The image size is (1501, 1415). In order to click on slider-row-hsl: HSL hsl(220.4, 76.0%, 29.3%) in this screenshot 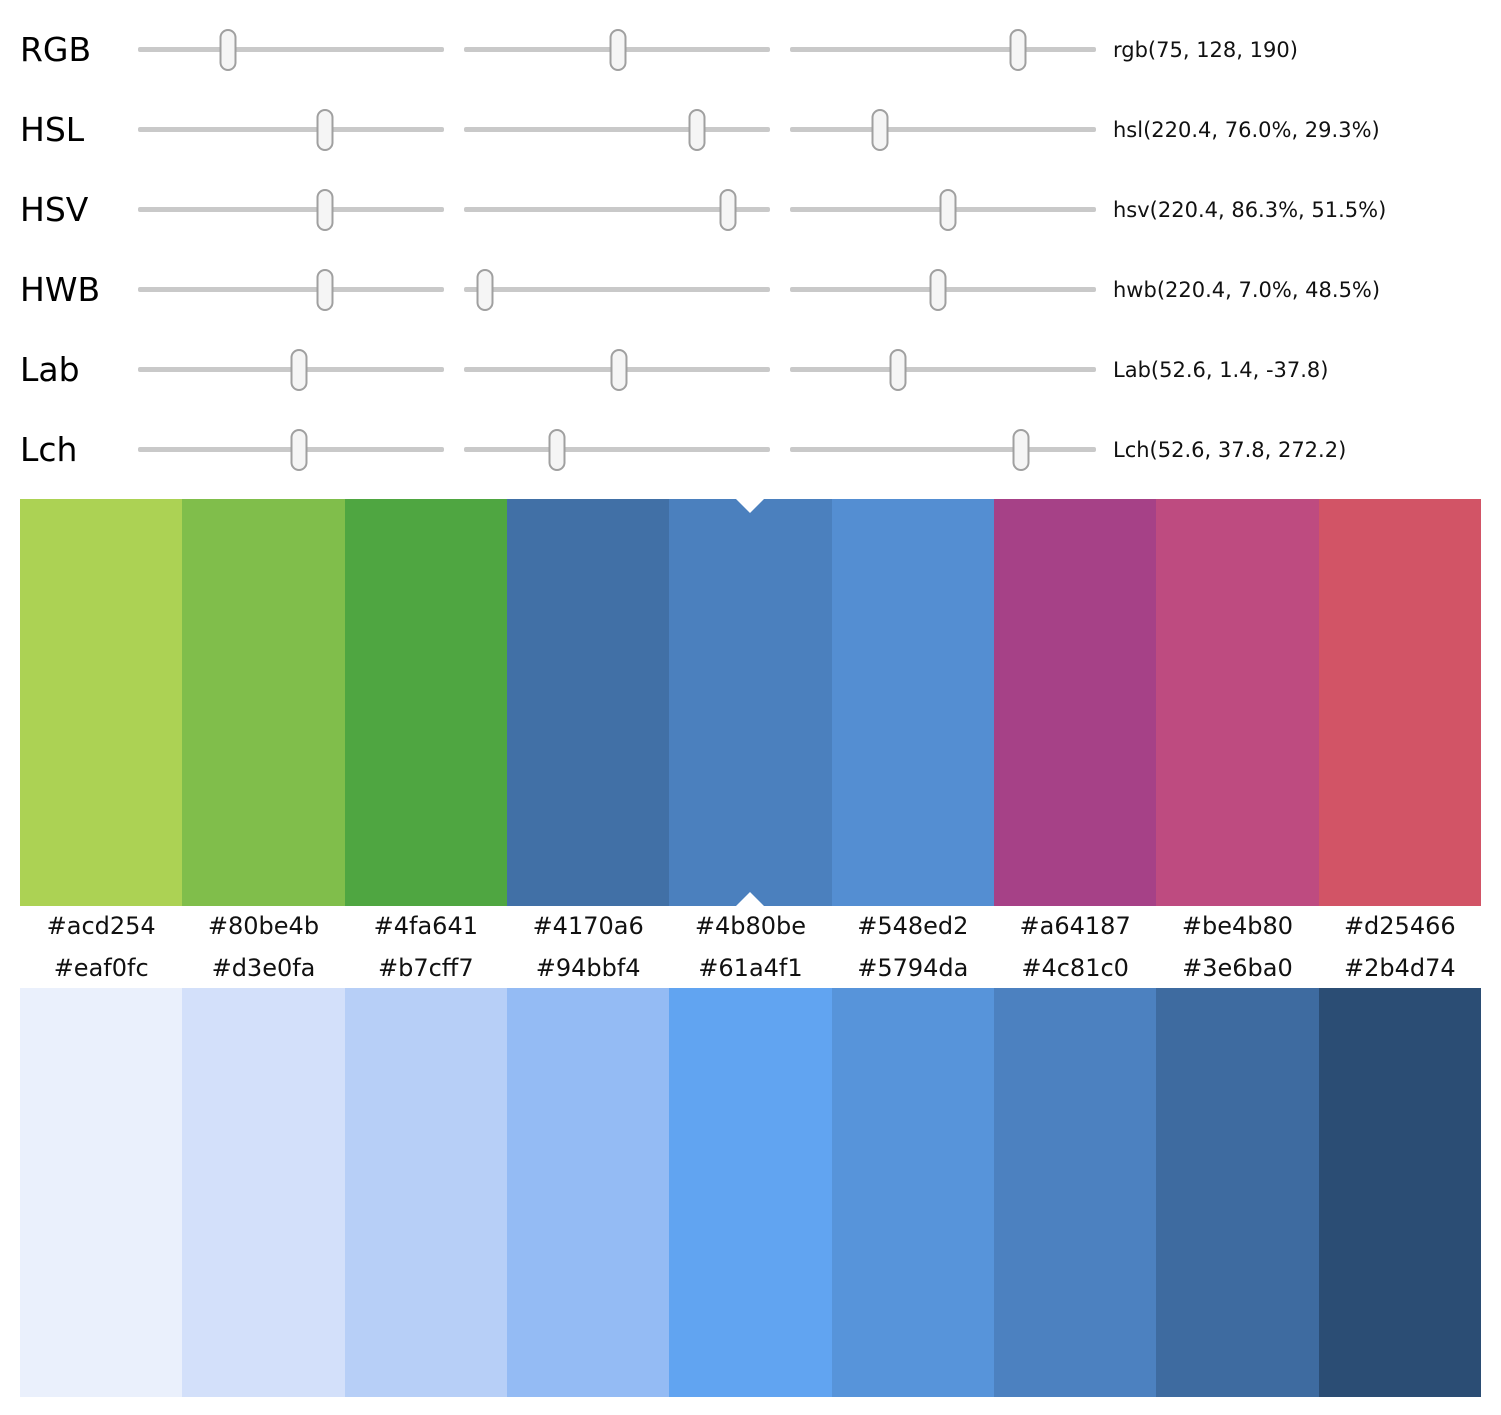, I will do `click(750, 130)`.